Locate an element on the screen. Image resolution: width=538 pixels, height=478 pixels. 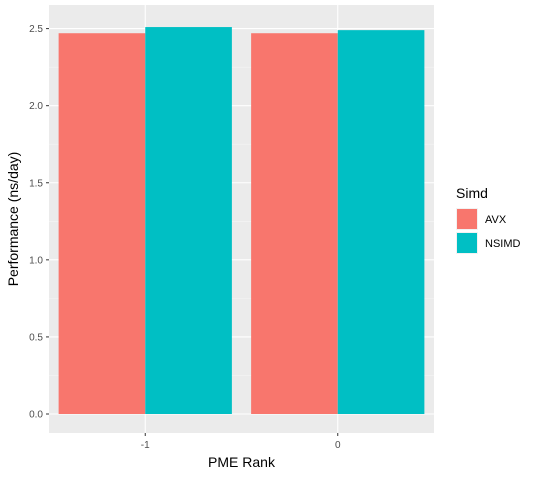
y-axis: 0.0 0.5 1.0 1.5 2.0 2.5 is located at coordinates (39, 222).